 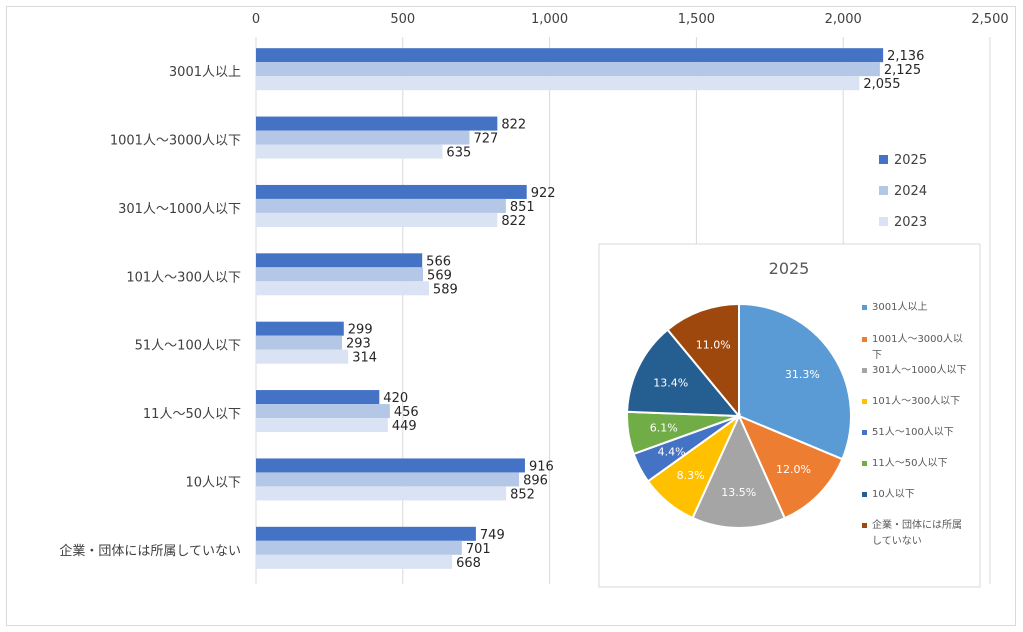 What do you see at coordinates (445, 289) in the screenshot?
I see `bar-value-label: 589` at bounding box center [445, 289].